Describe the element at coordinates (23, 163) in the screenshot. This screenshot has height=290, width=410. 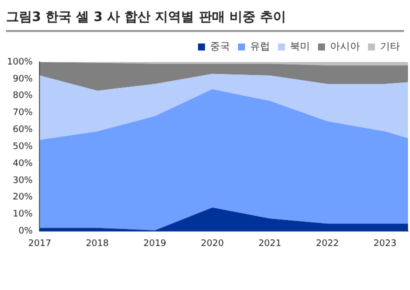
I see `y-tick-label: 40%` at that location.